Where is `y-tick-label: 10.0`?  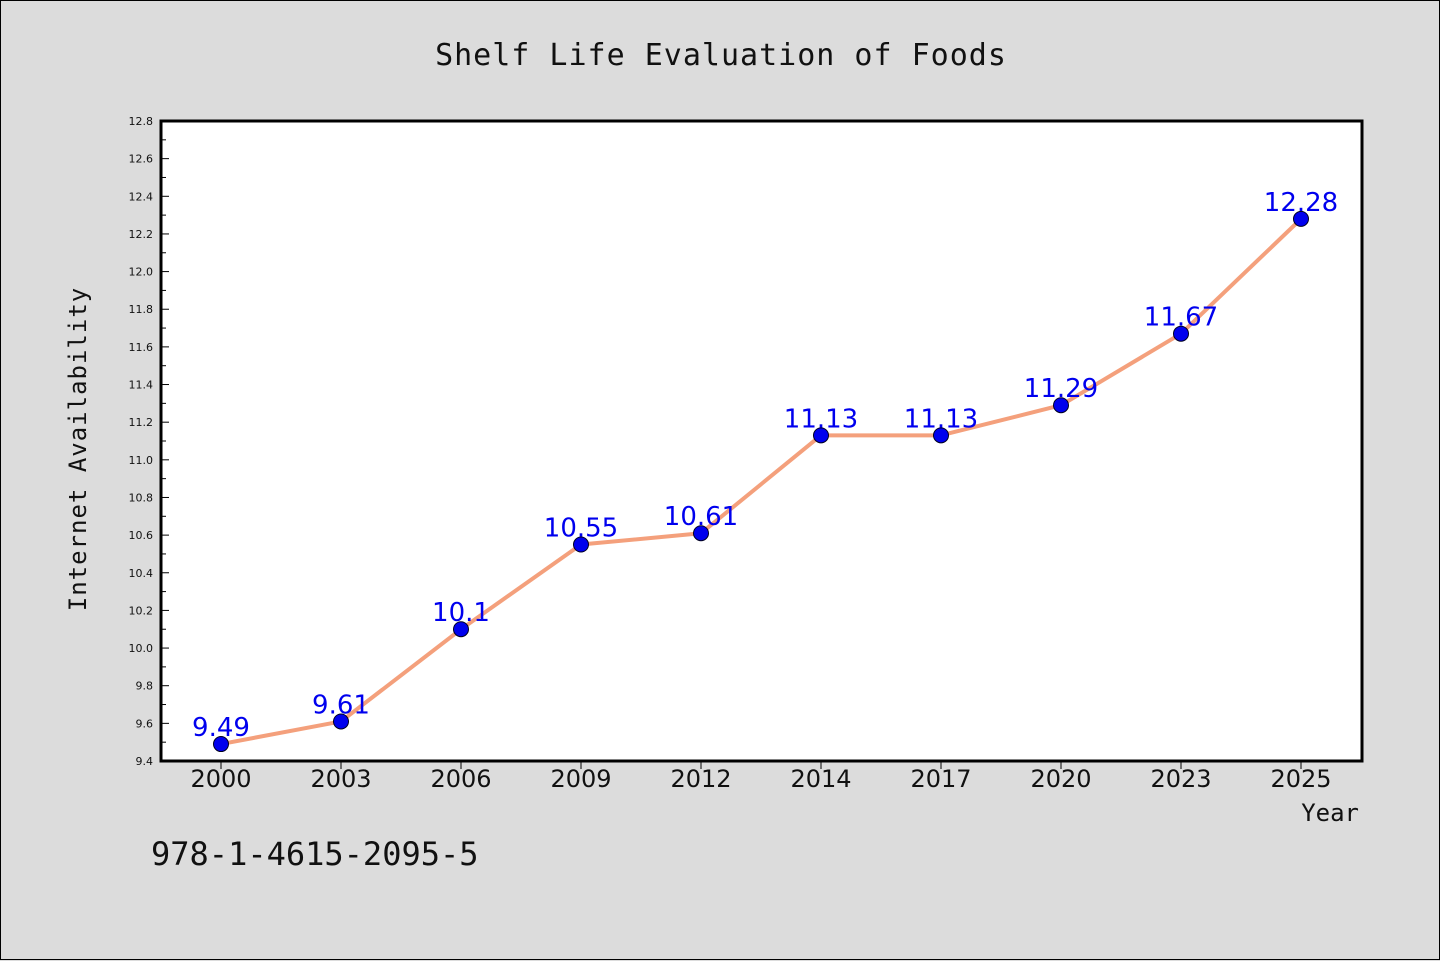 y-tick-label: 10.0 is located at coordinates (141, 648).